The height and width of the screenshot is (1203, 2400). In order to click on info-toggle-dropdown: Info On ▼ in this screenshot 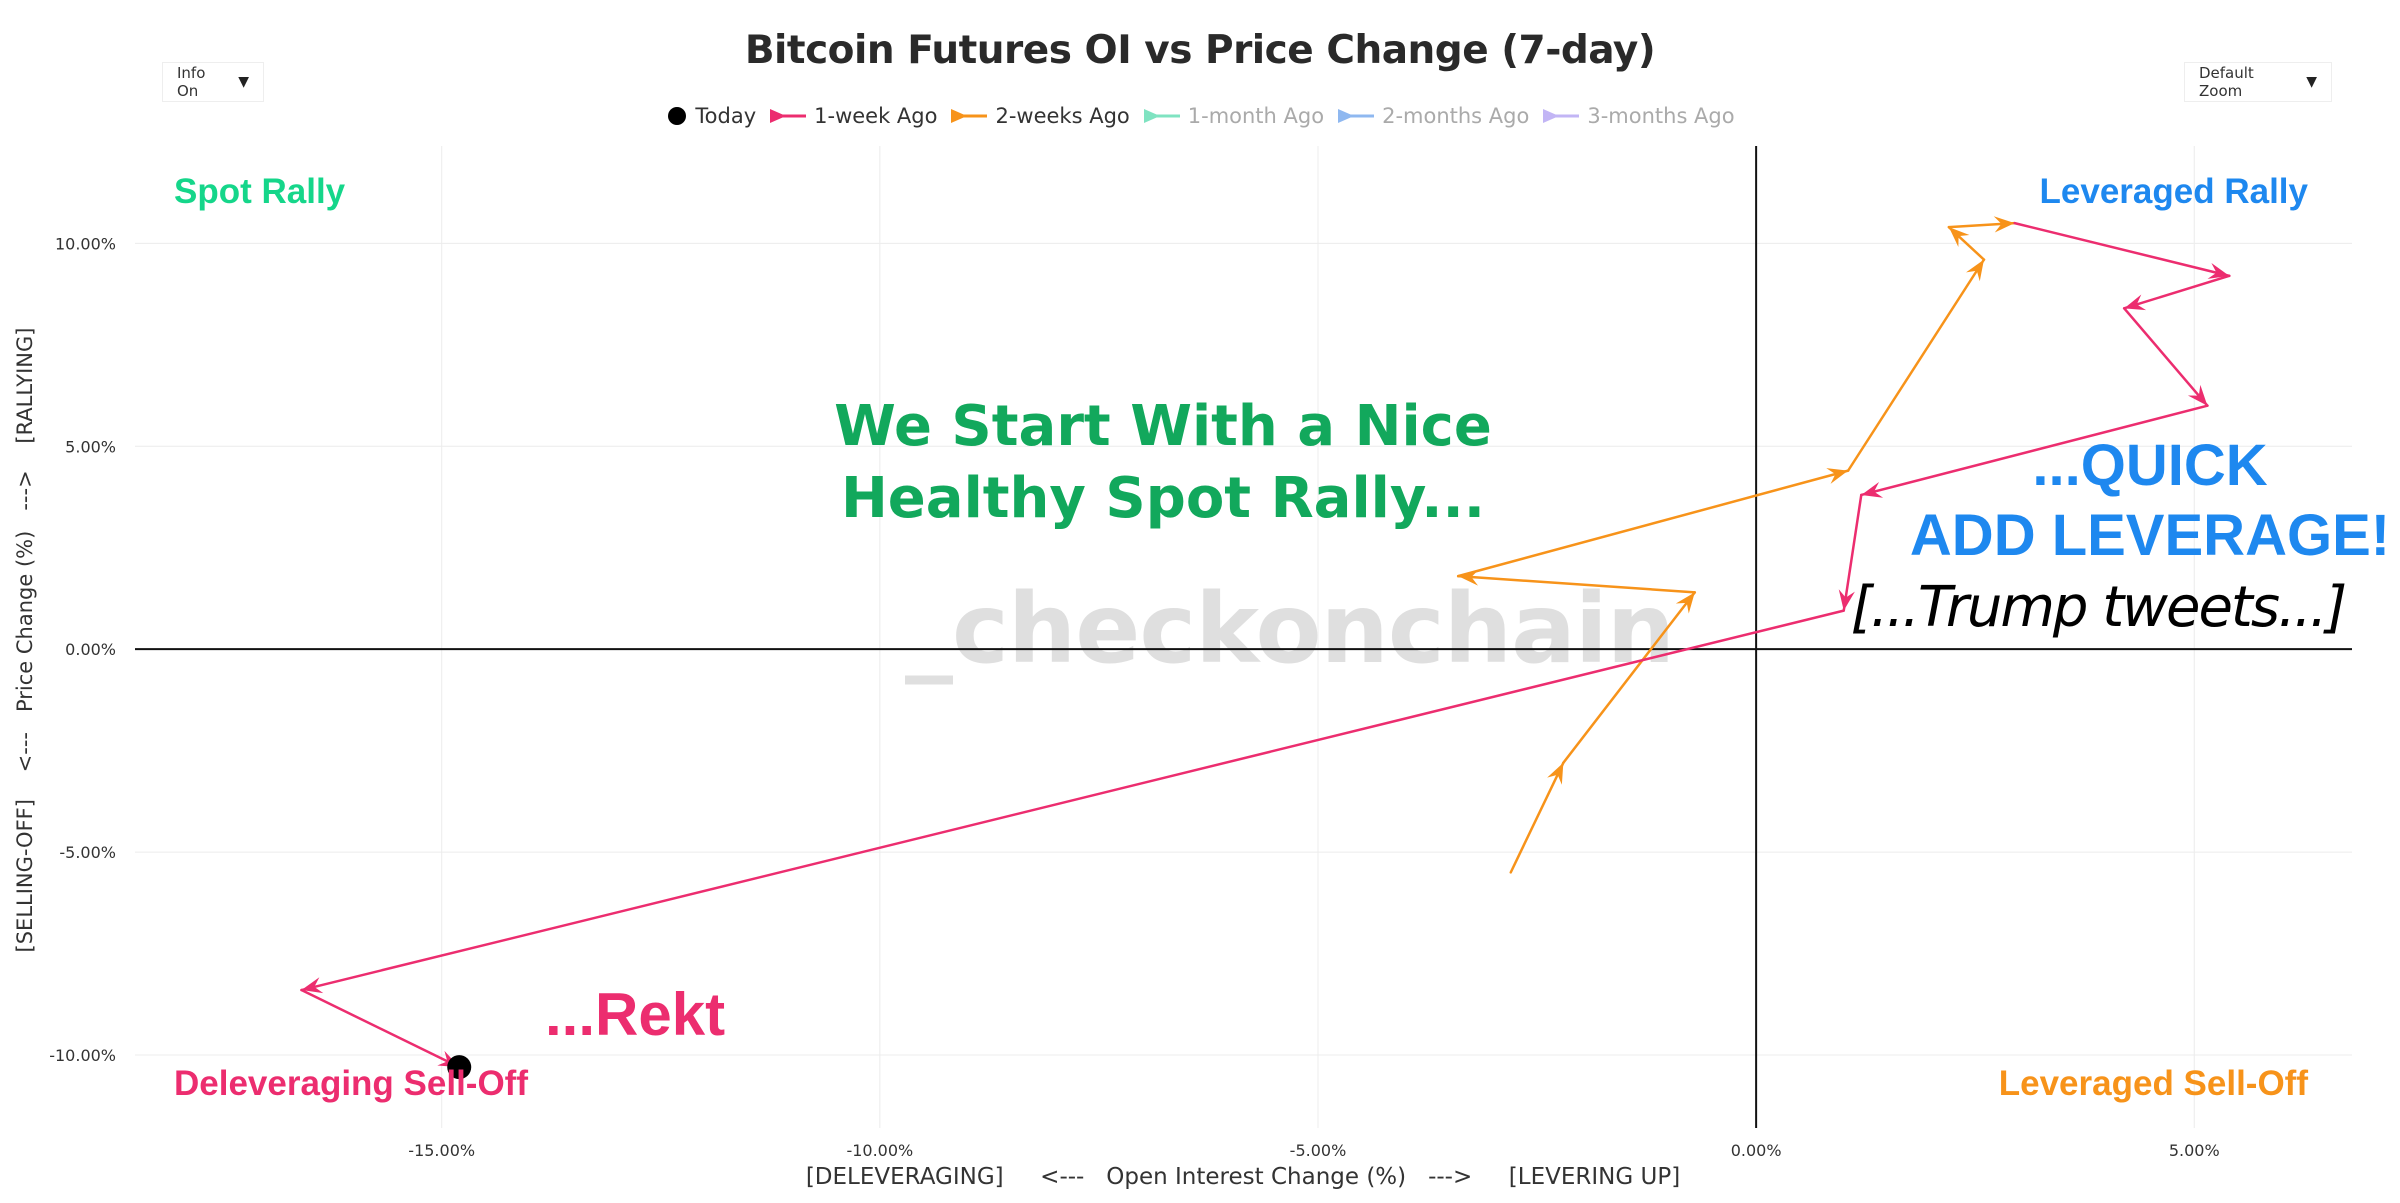, I will do `click(213, 82)`.